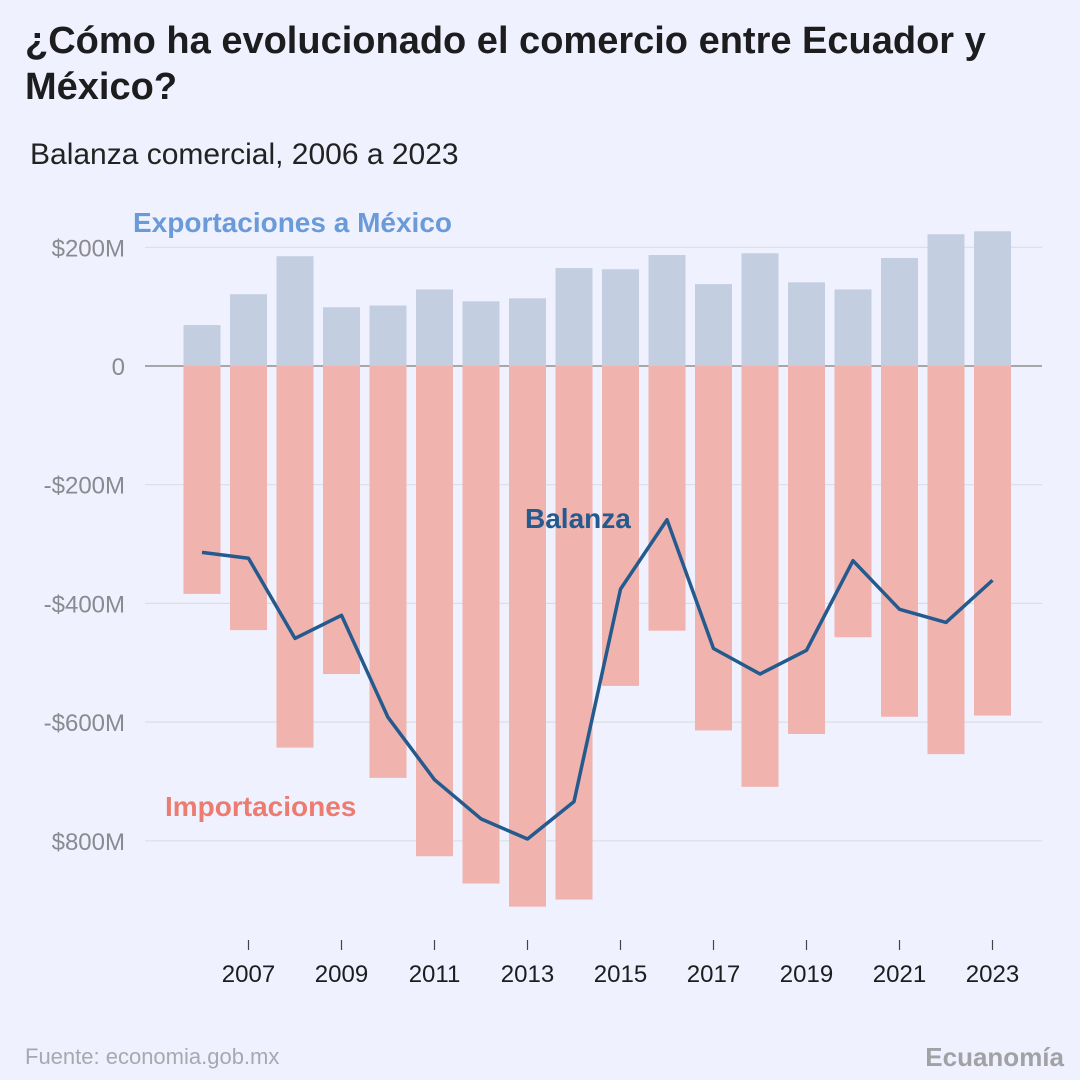  I want to click on source-note: Fuente: economia.gob.mx, so click(152, 1056).